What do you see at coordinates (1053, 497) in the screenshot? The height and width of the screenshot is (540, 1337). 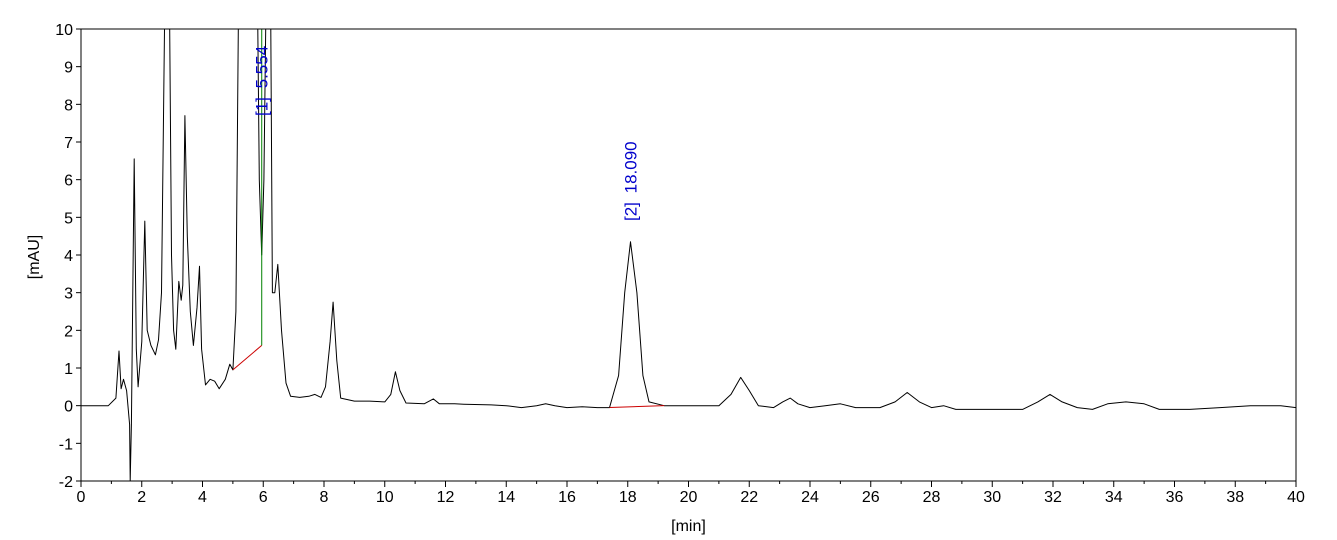 I see `x-tick-label: 32` at bounding box center [1053, 497].